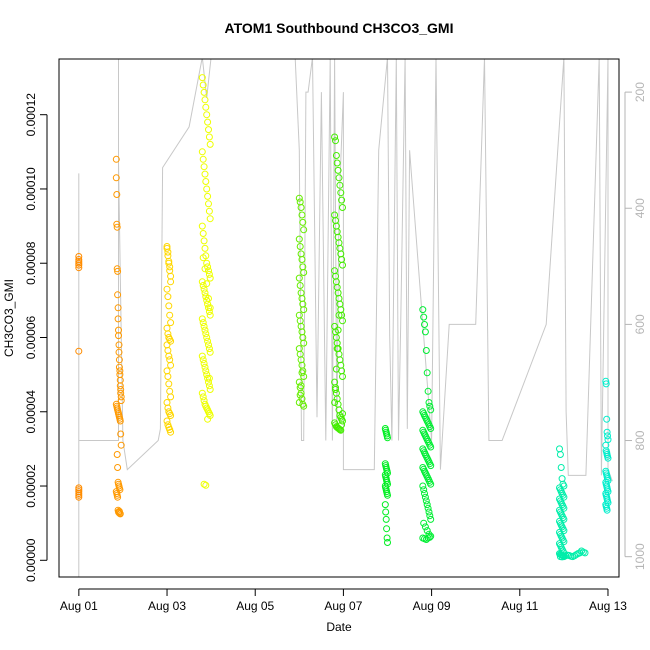 This screenshot has width=650, height=650. What do you see at coordinates (343, 606) in the screenshot?
I see `x-tick-label: Aug 07` at bounding box center [343, 606].